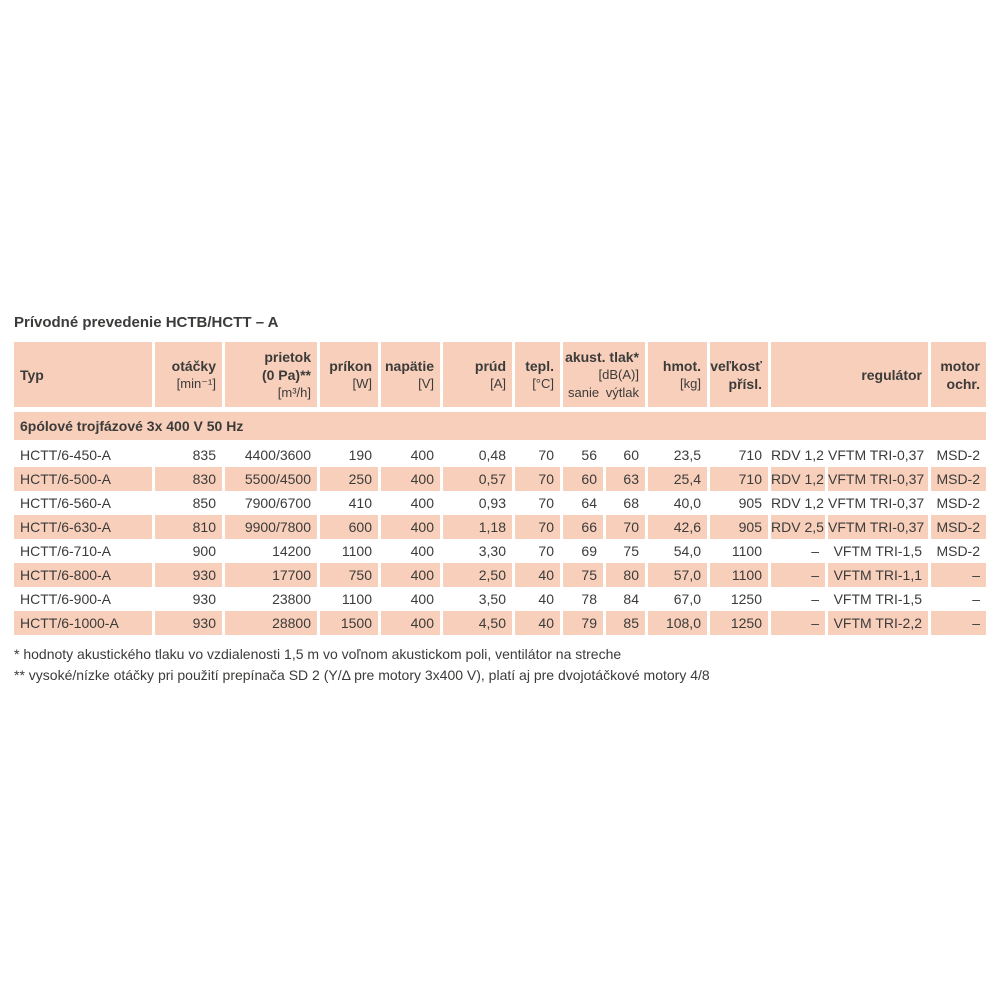 The image size is (1000, 1000). Describe the element at coordinates (589, 599) in the screenshot. I see `cell-sanie: 78` at that location.